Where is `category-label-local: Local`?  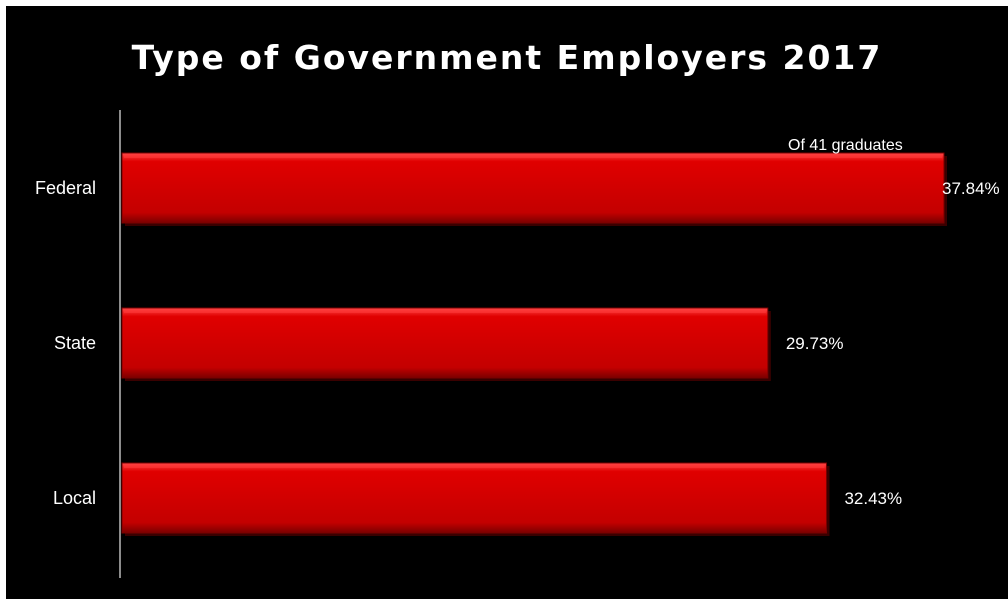 category-label-local: Local is located at coordinates (74, 498).